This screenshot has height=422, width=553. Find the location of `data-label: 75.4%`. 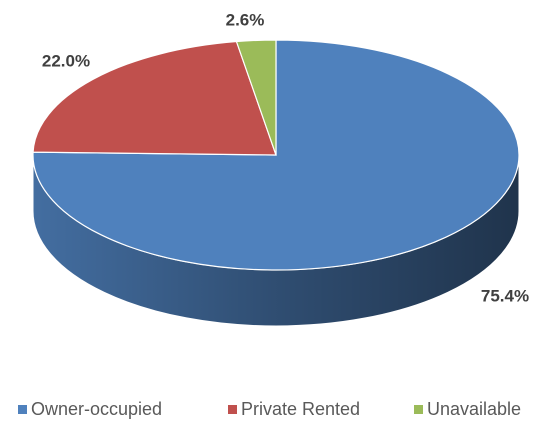

data-label: 75.4% is located at coordinates (505, 295).